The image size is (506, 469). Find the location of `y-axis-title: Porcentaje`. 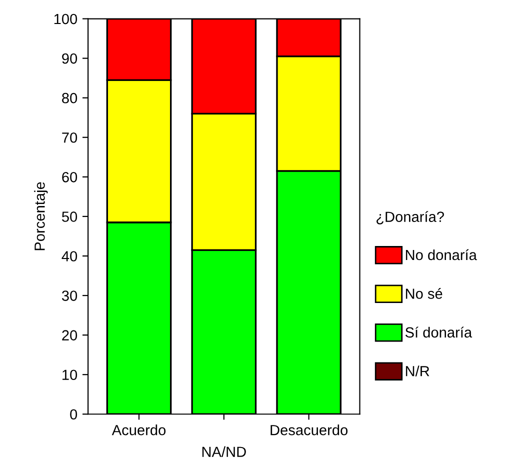

y-axis-title: Porcentaje is located at coordinates (41, 216).